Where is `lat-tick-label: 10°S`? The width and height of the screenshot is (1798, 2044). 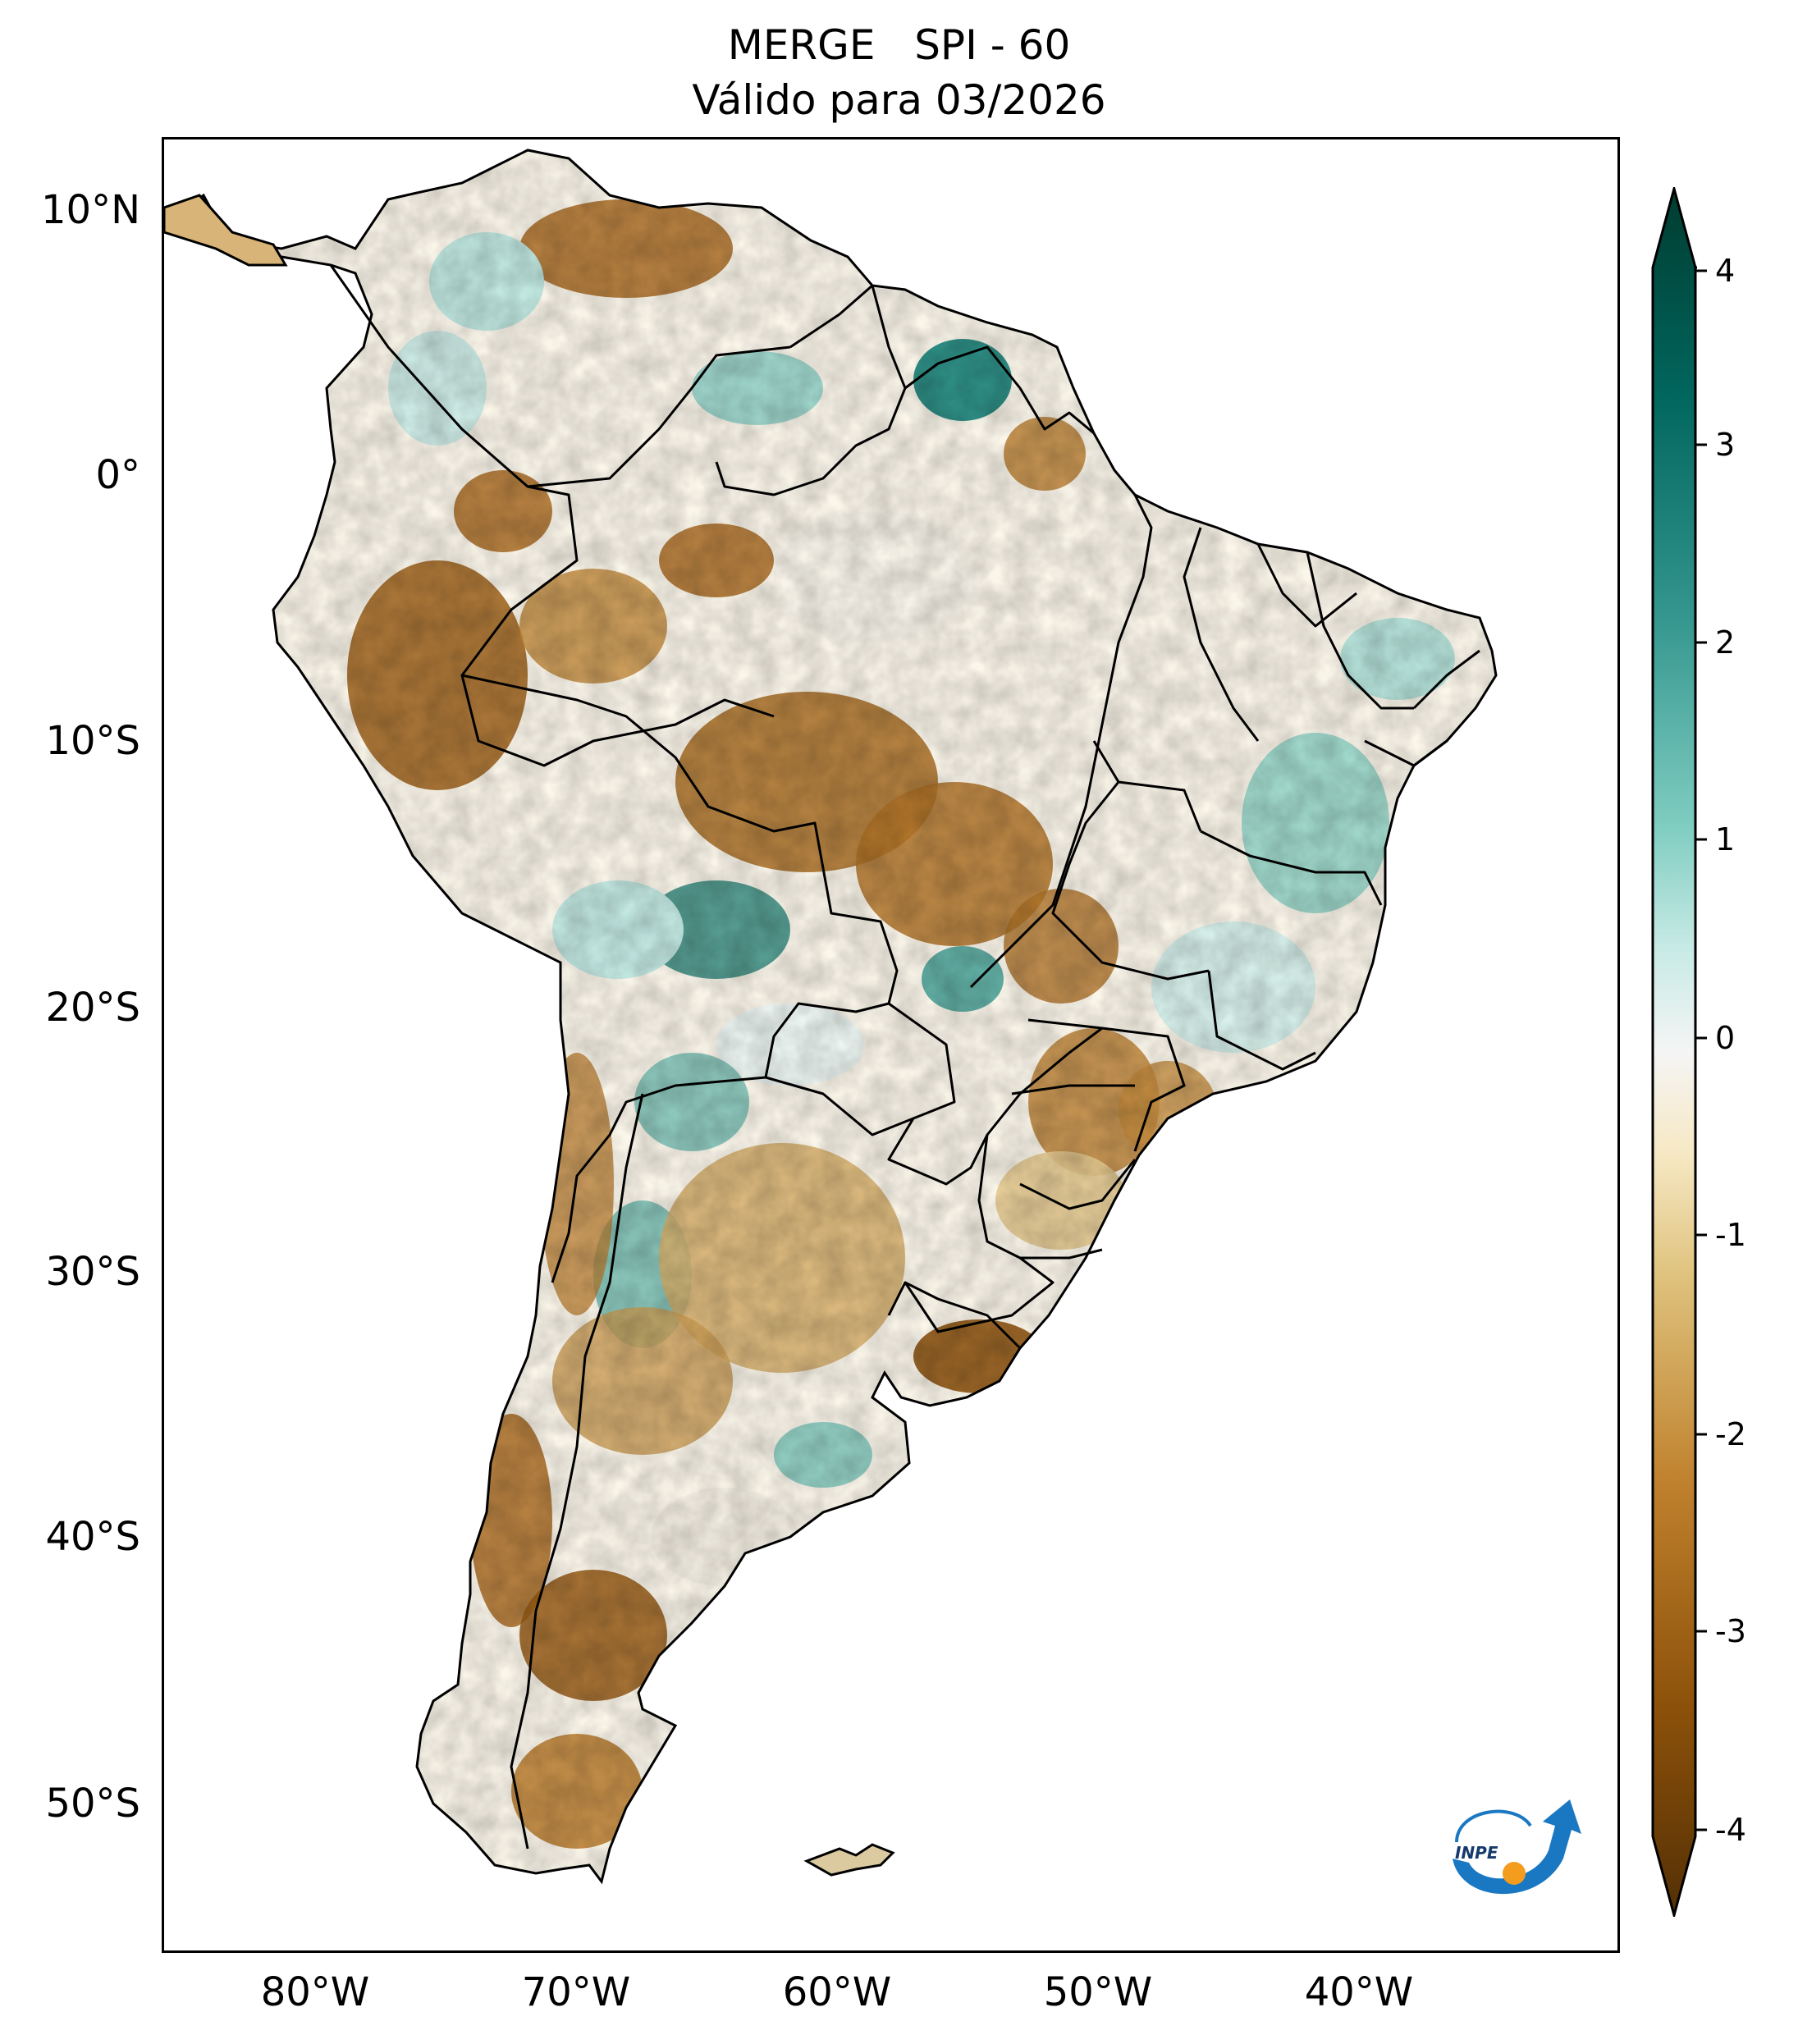 lat-tick-label: 10°S is located at coordinates (92, 741).